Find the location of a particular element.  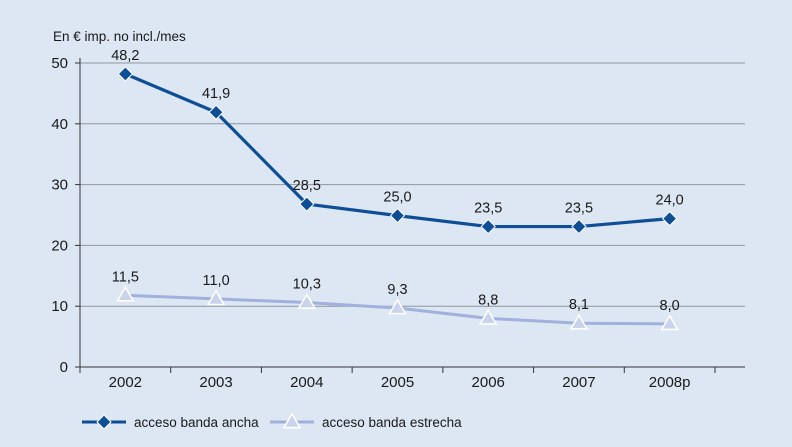

y-tick-label: 30 is located at coordinates (59, 185).